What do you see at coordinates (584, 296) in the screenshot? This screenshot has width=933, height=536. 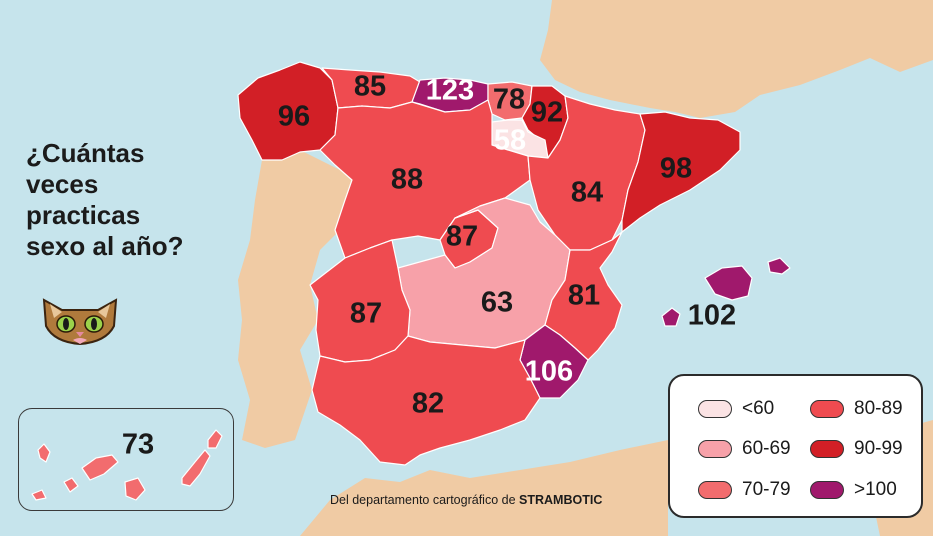 I see `label-valencia: 81` at bounding box center [584, 296].